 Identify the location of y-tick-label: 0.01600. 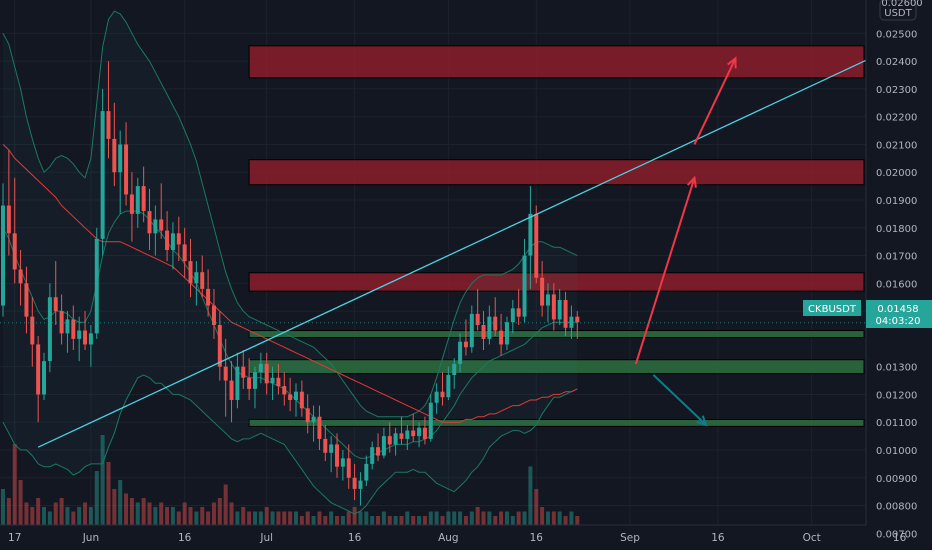
(896, 284).